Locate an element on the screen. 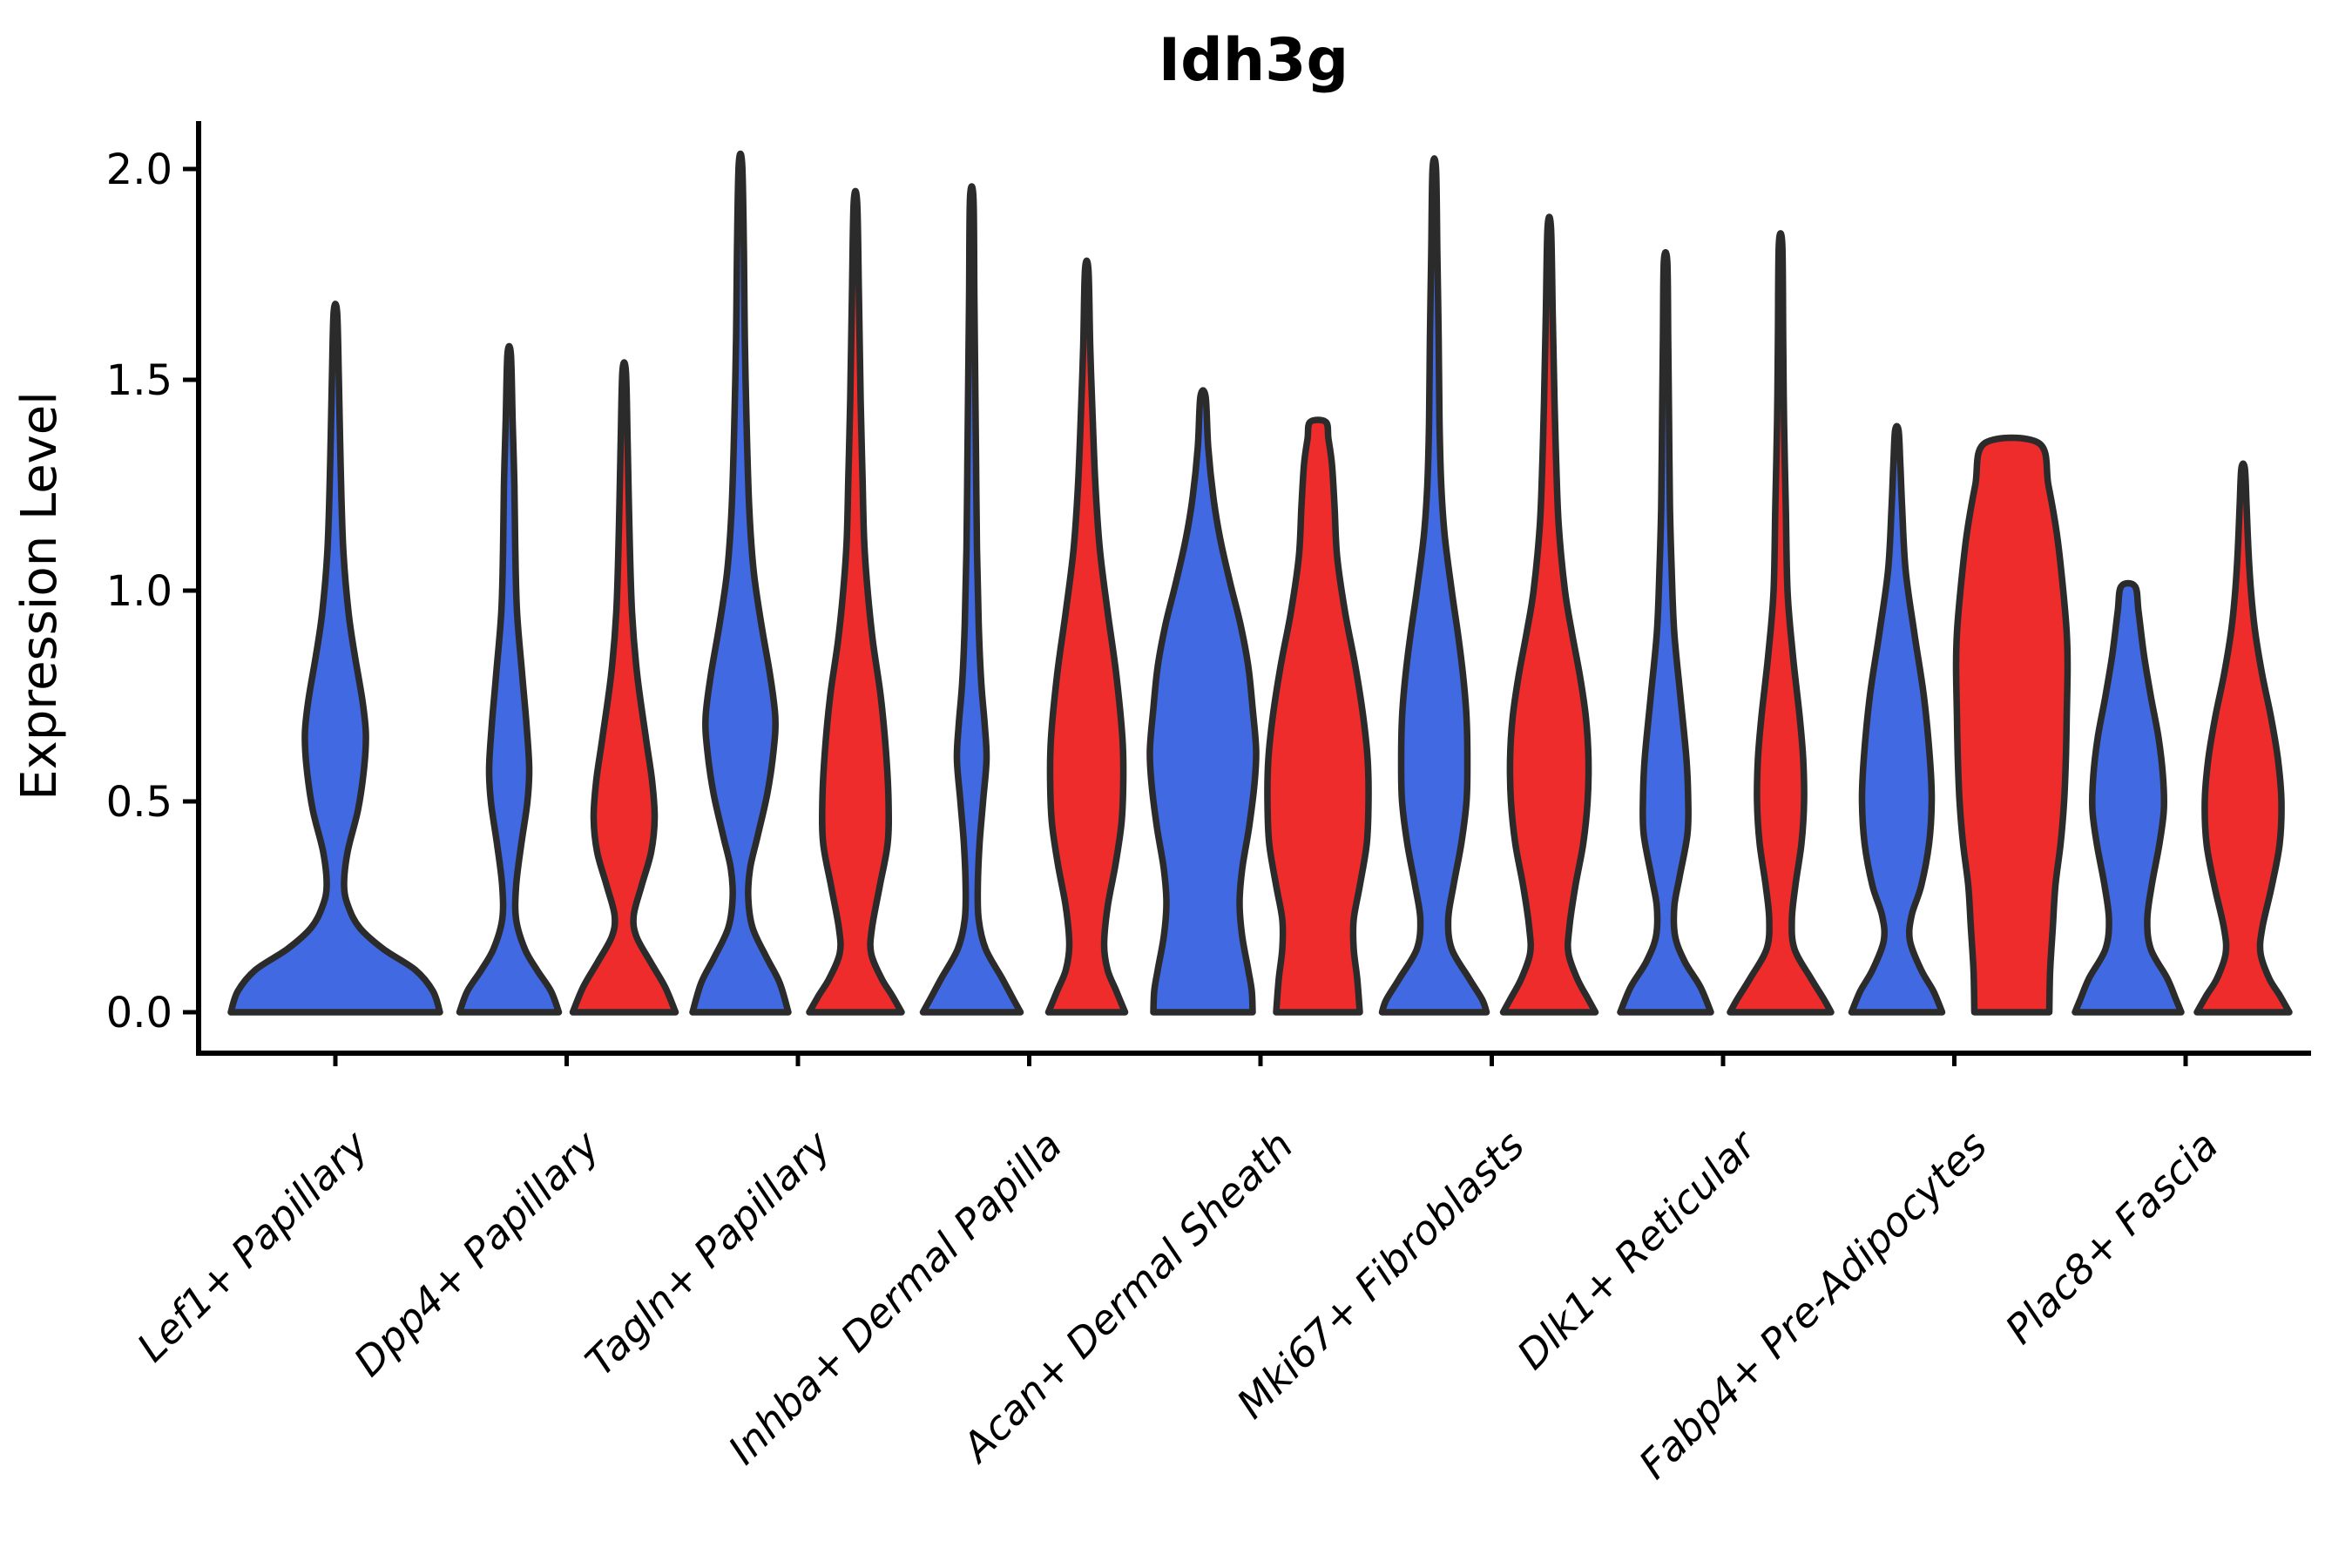 This screenshot has height=1568, width=2352. violin-acan-dermal-sheath-blue is located at coordinates (1203, 702).